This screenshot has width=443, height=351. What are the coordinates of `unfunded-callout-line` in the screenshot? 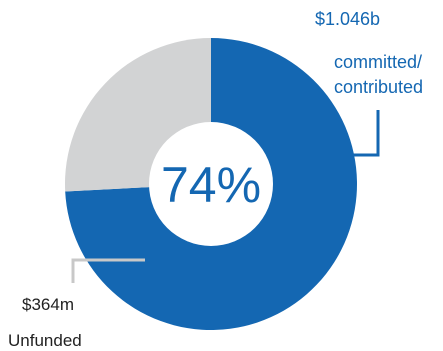 It's located at (108, 270).